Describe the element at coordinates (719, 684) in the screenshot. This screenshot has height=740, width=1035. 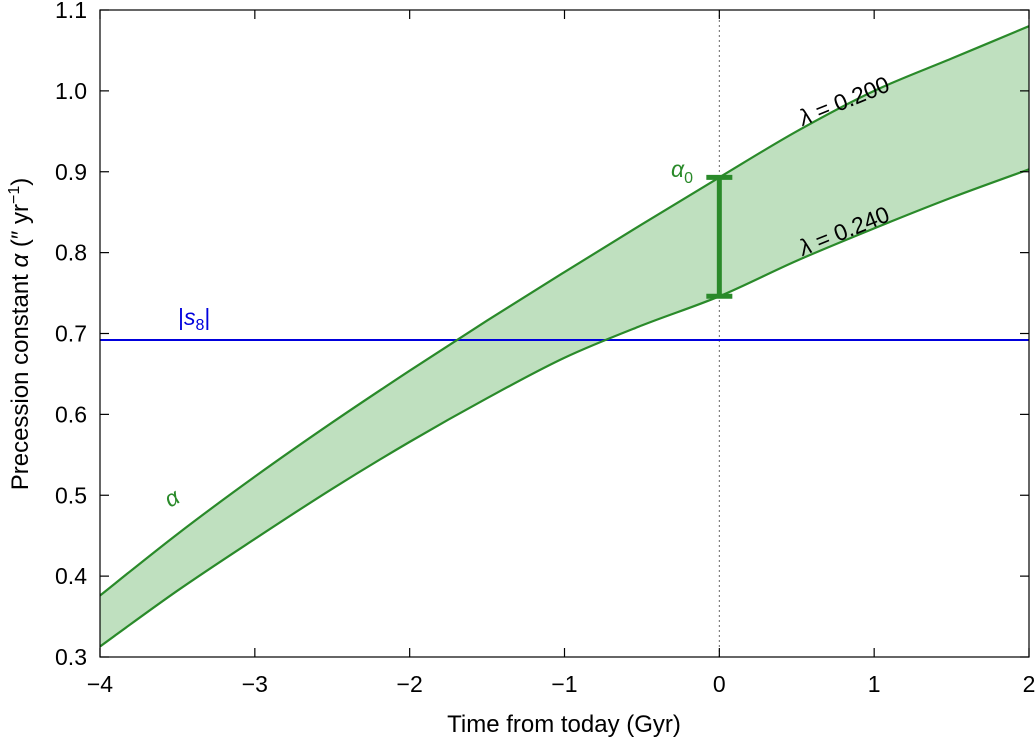
I see `x-tick-label: 0` at that location.